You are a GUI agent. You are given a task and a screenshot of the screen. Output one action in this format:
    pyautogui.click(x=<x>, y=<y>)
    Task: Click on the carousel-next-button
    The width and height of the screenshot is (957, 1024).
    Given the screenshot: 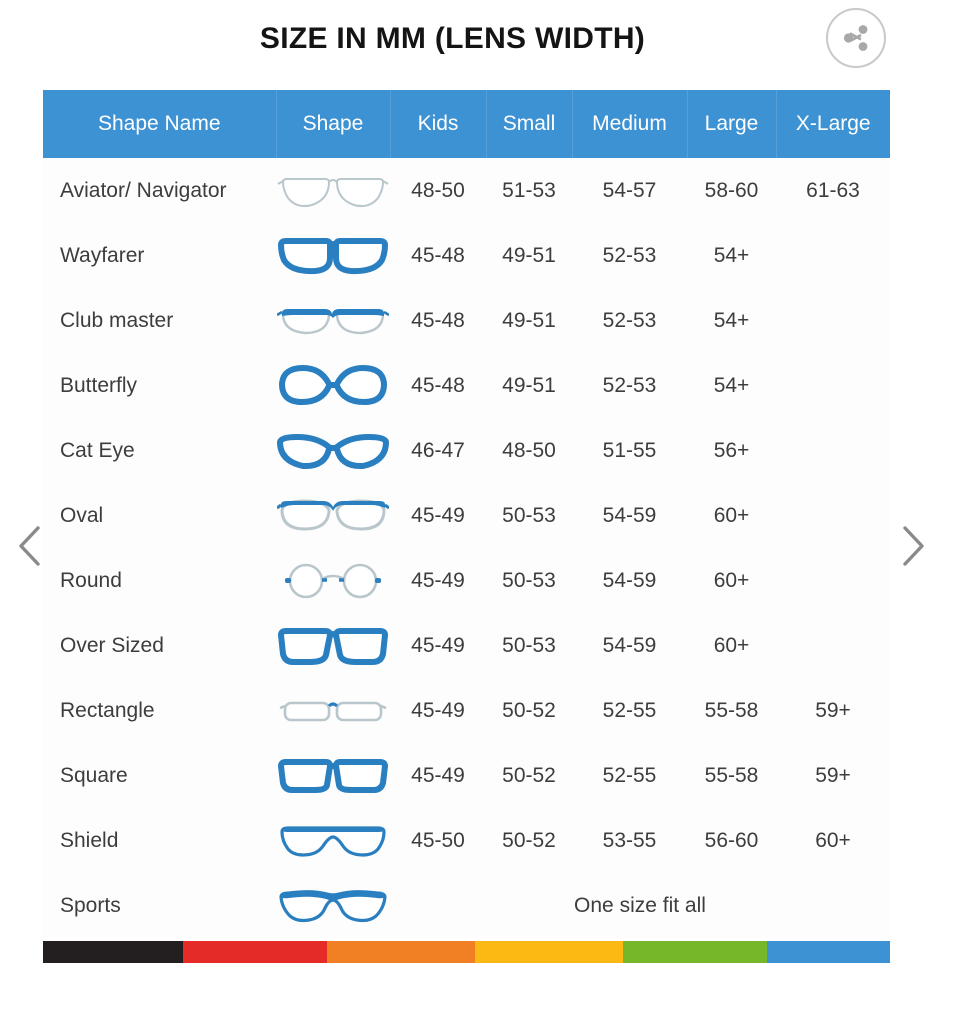 What is the action you would take?
    pyautogui.click(x=912, y=546)
    